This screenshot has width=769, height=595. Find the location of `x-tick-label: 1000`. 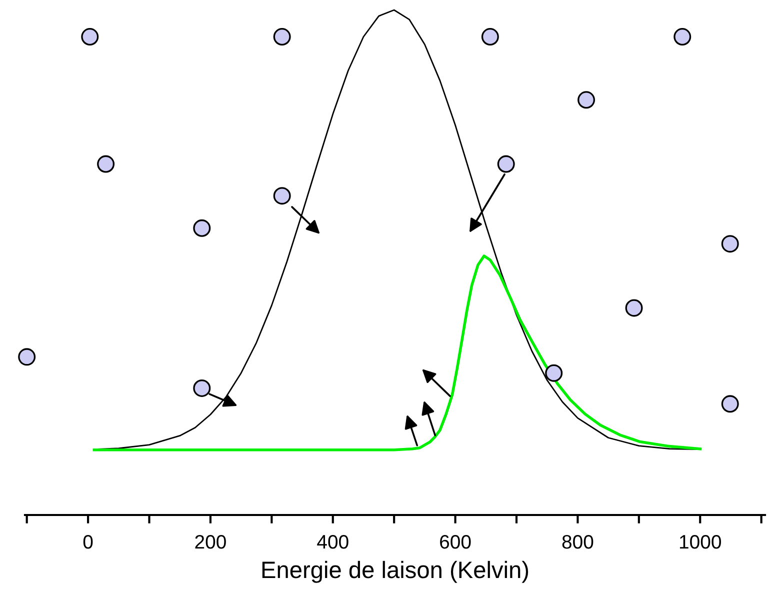

x-tick-label: 1000 is located at coordinates (700, 541).